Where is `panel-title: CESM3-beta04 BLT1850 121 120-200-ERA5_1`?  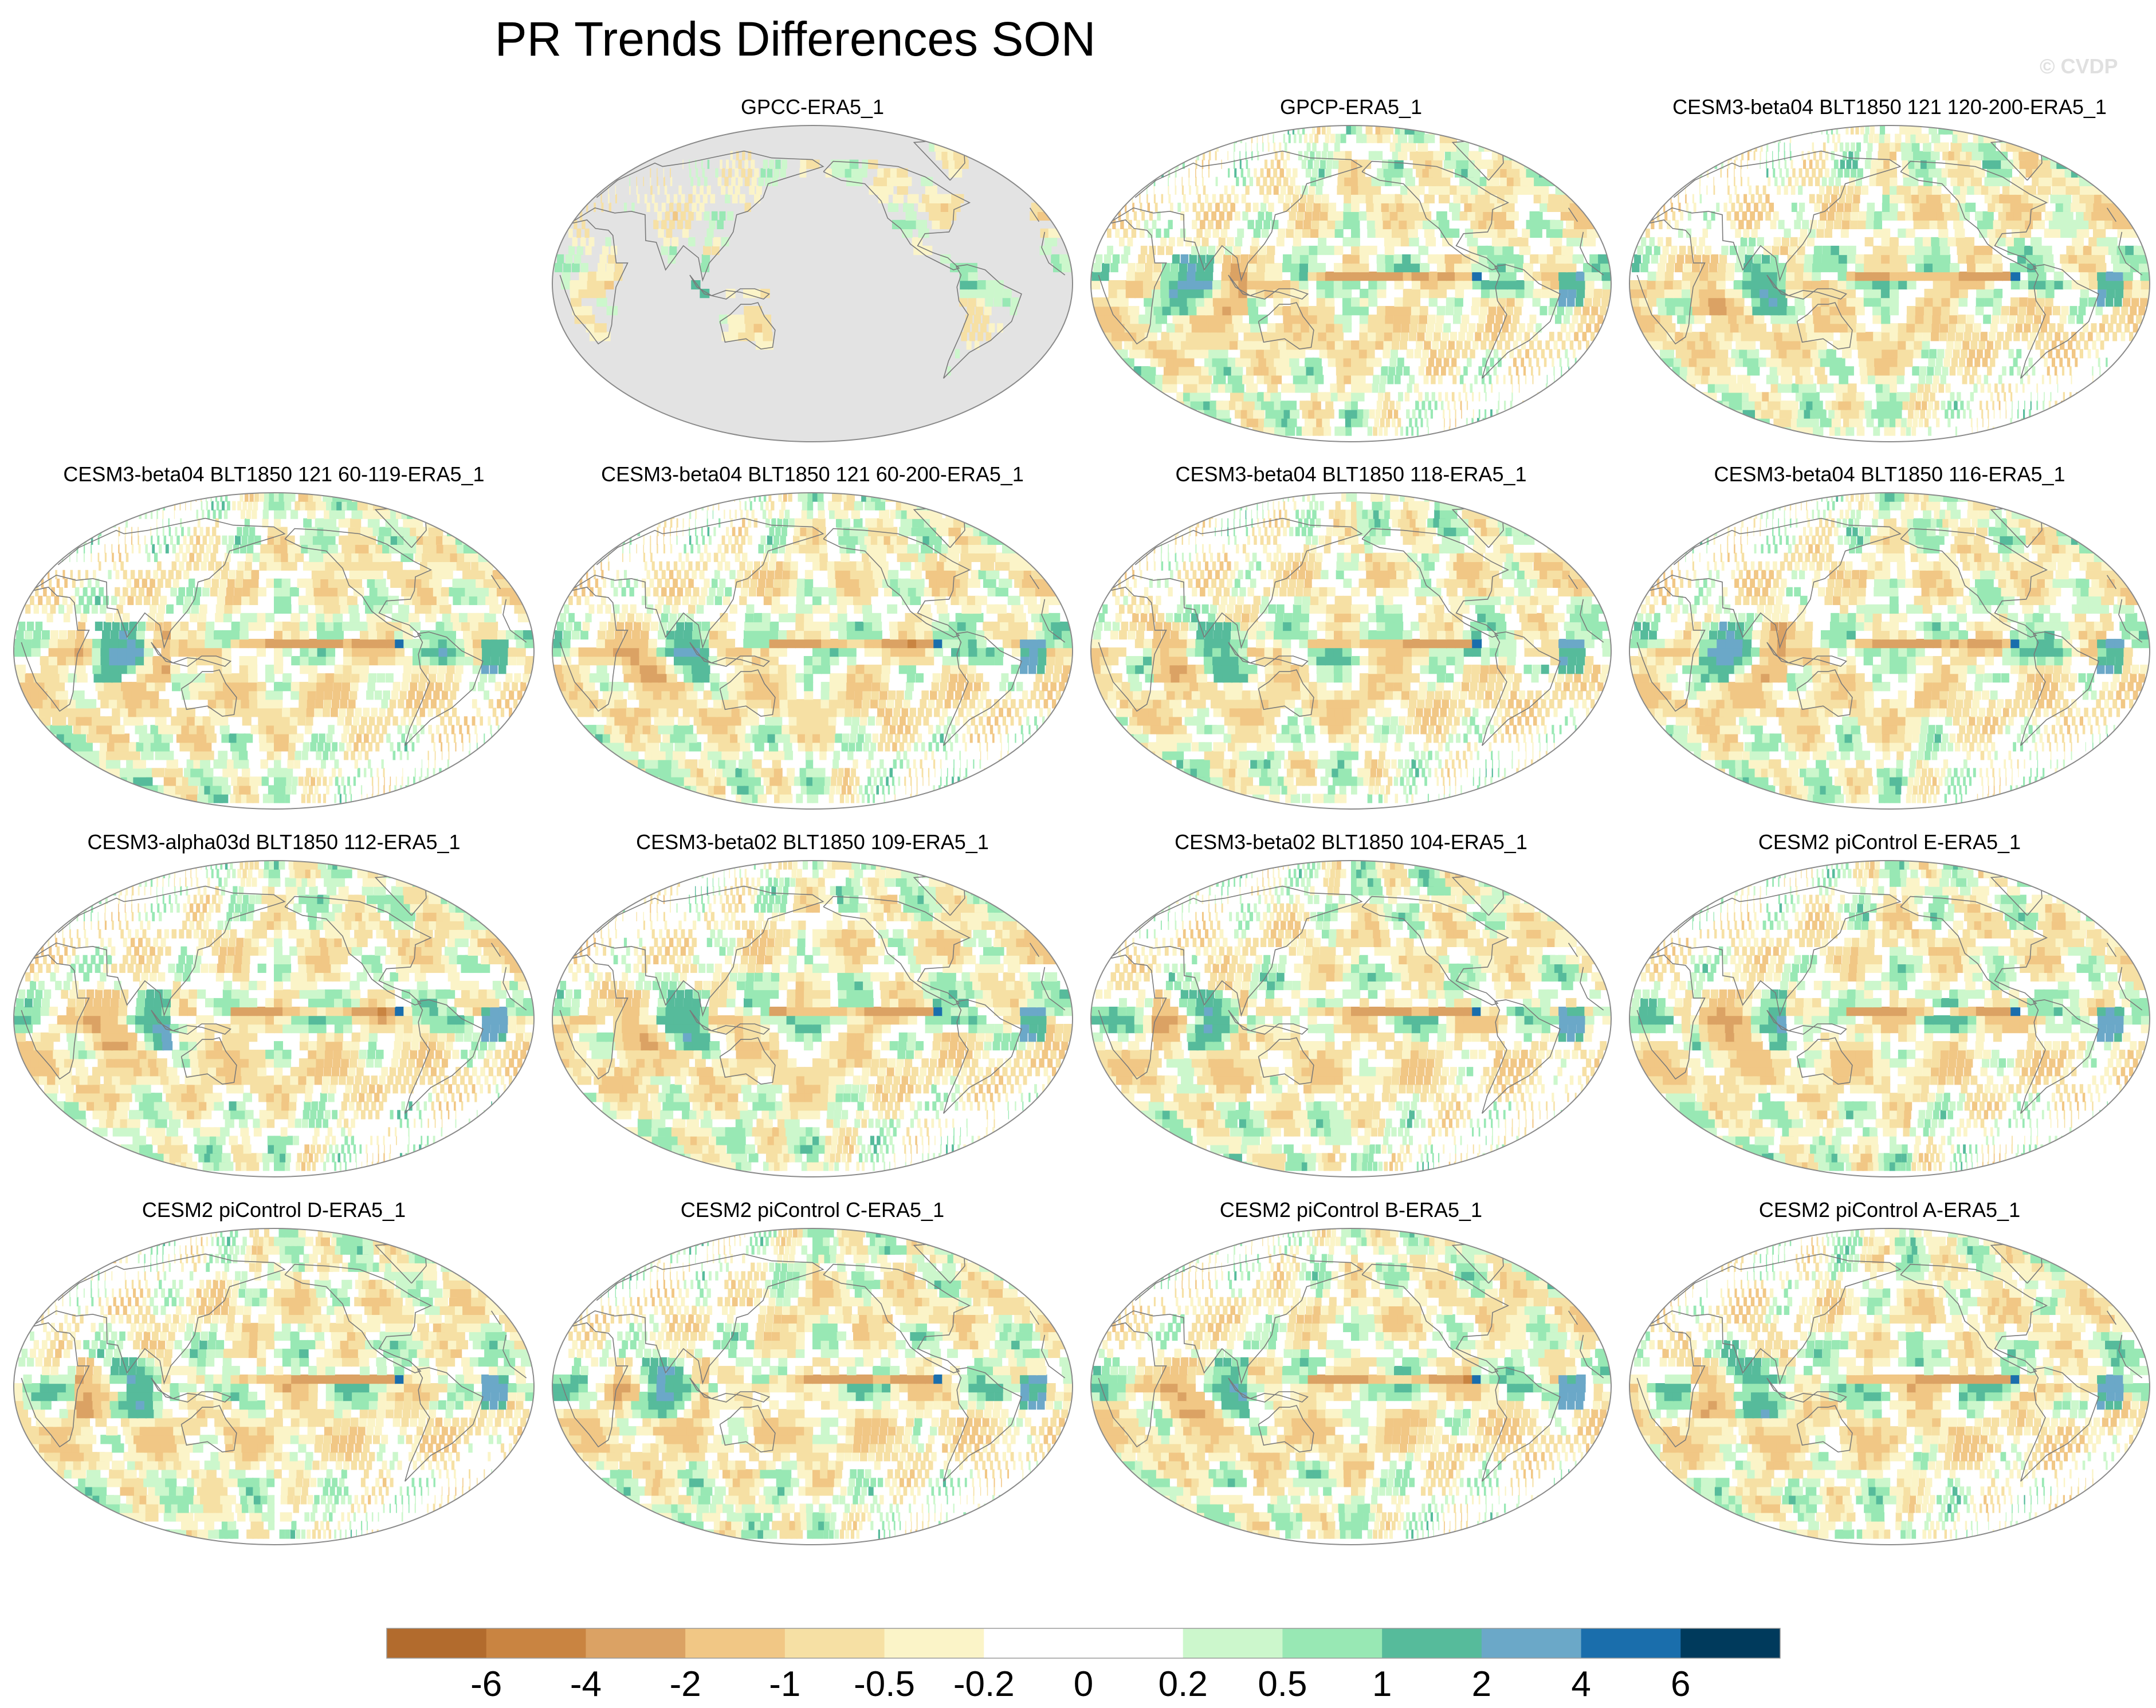 panel-title: CESM3-beta04 BLT1850 121 120-200-ERA5_1 is located at coordinates (1889, 107).